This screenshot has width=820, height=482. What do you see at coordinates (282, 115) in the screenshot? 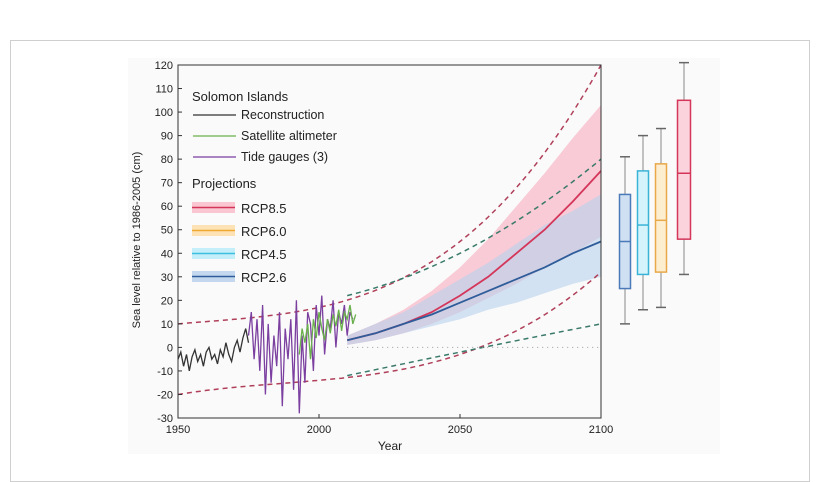
I see `legend-entry: Reconstruction` at bounding box center [282, 115].